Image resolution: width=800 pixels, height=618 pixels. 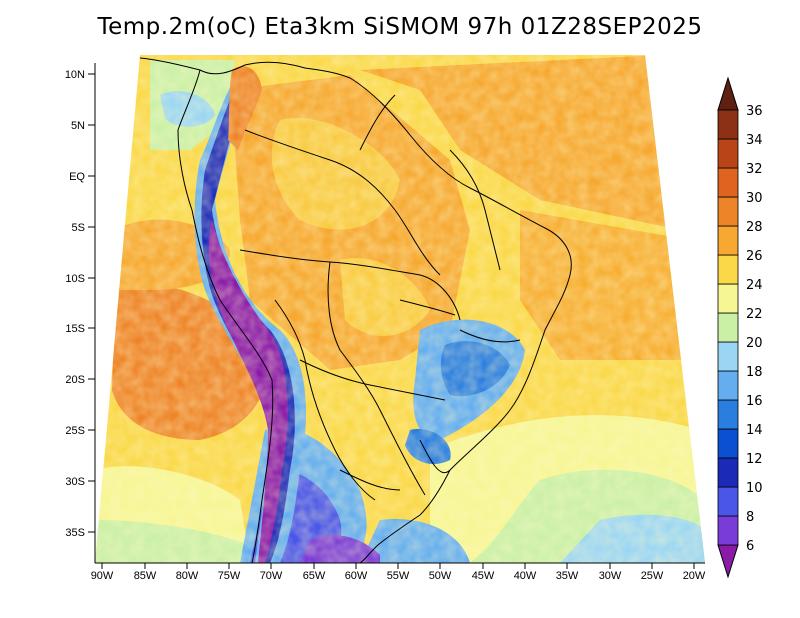 I want to click on colorbar-label: 24, so click(x=754, y=285).